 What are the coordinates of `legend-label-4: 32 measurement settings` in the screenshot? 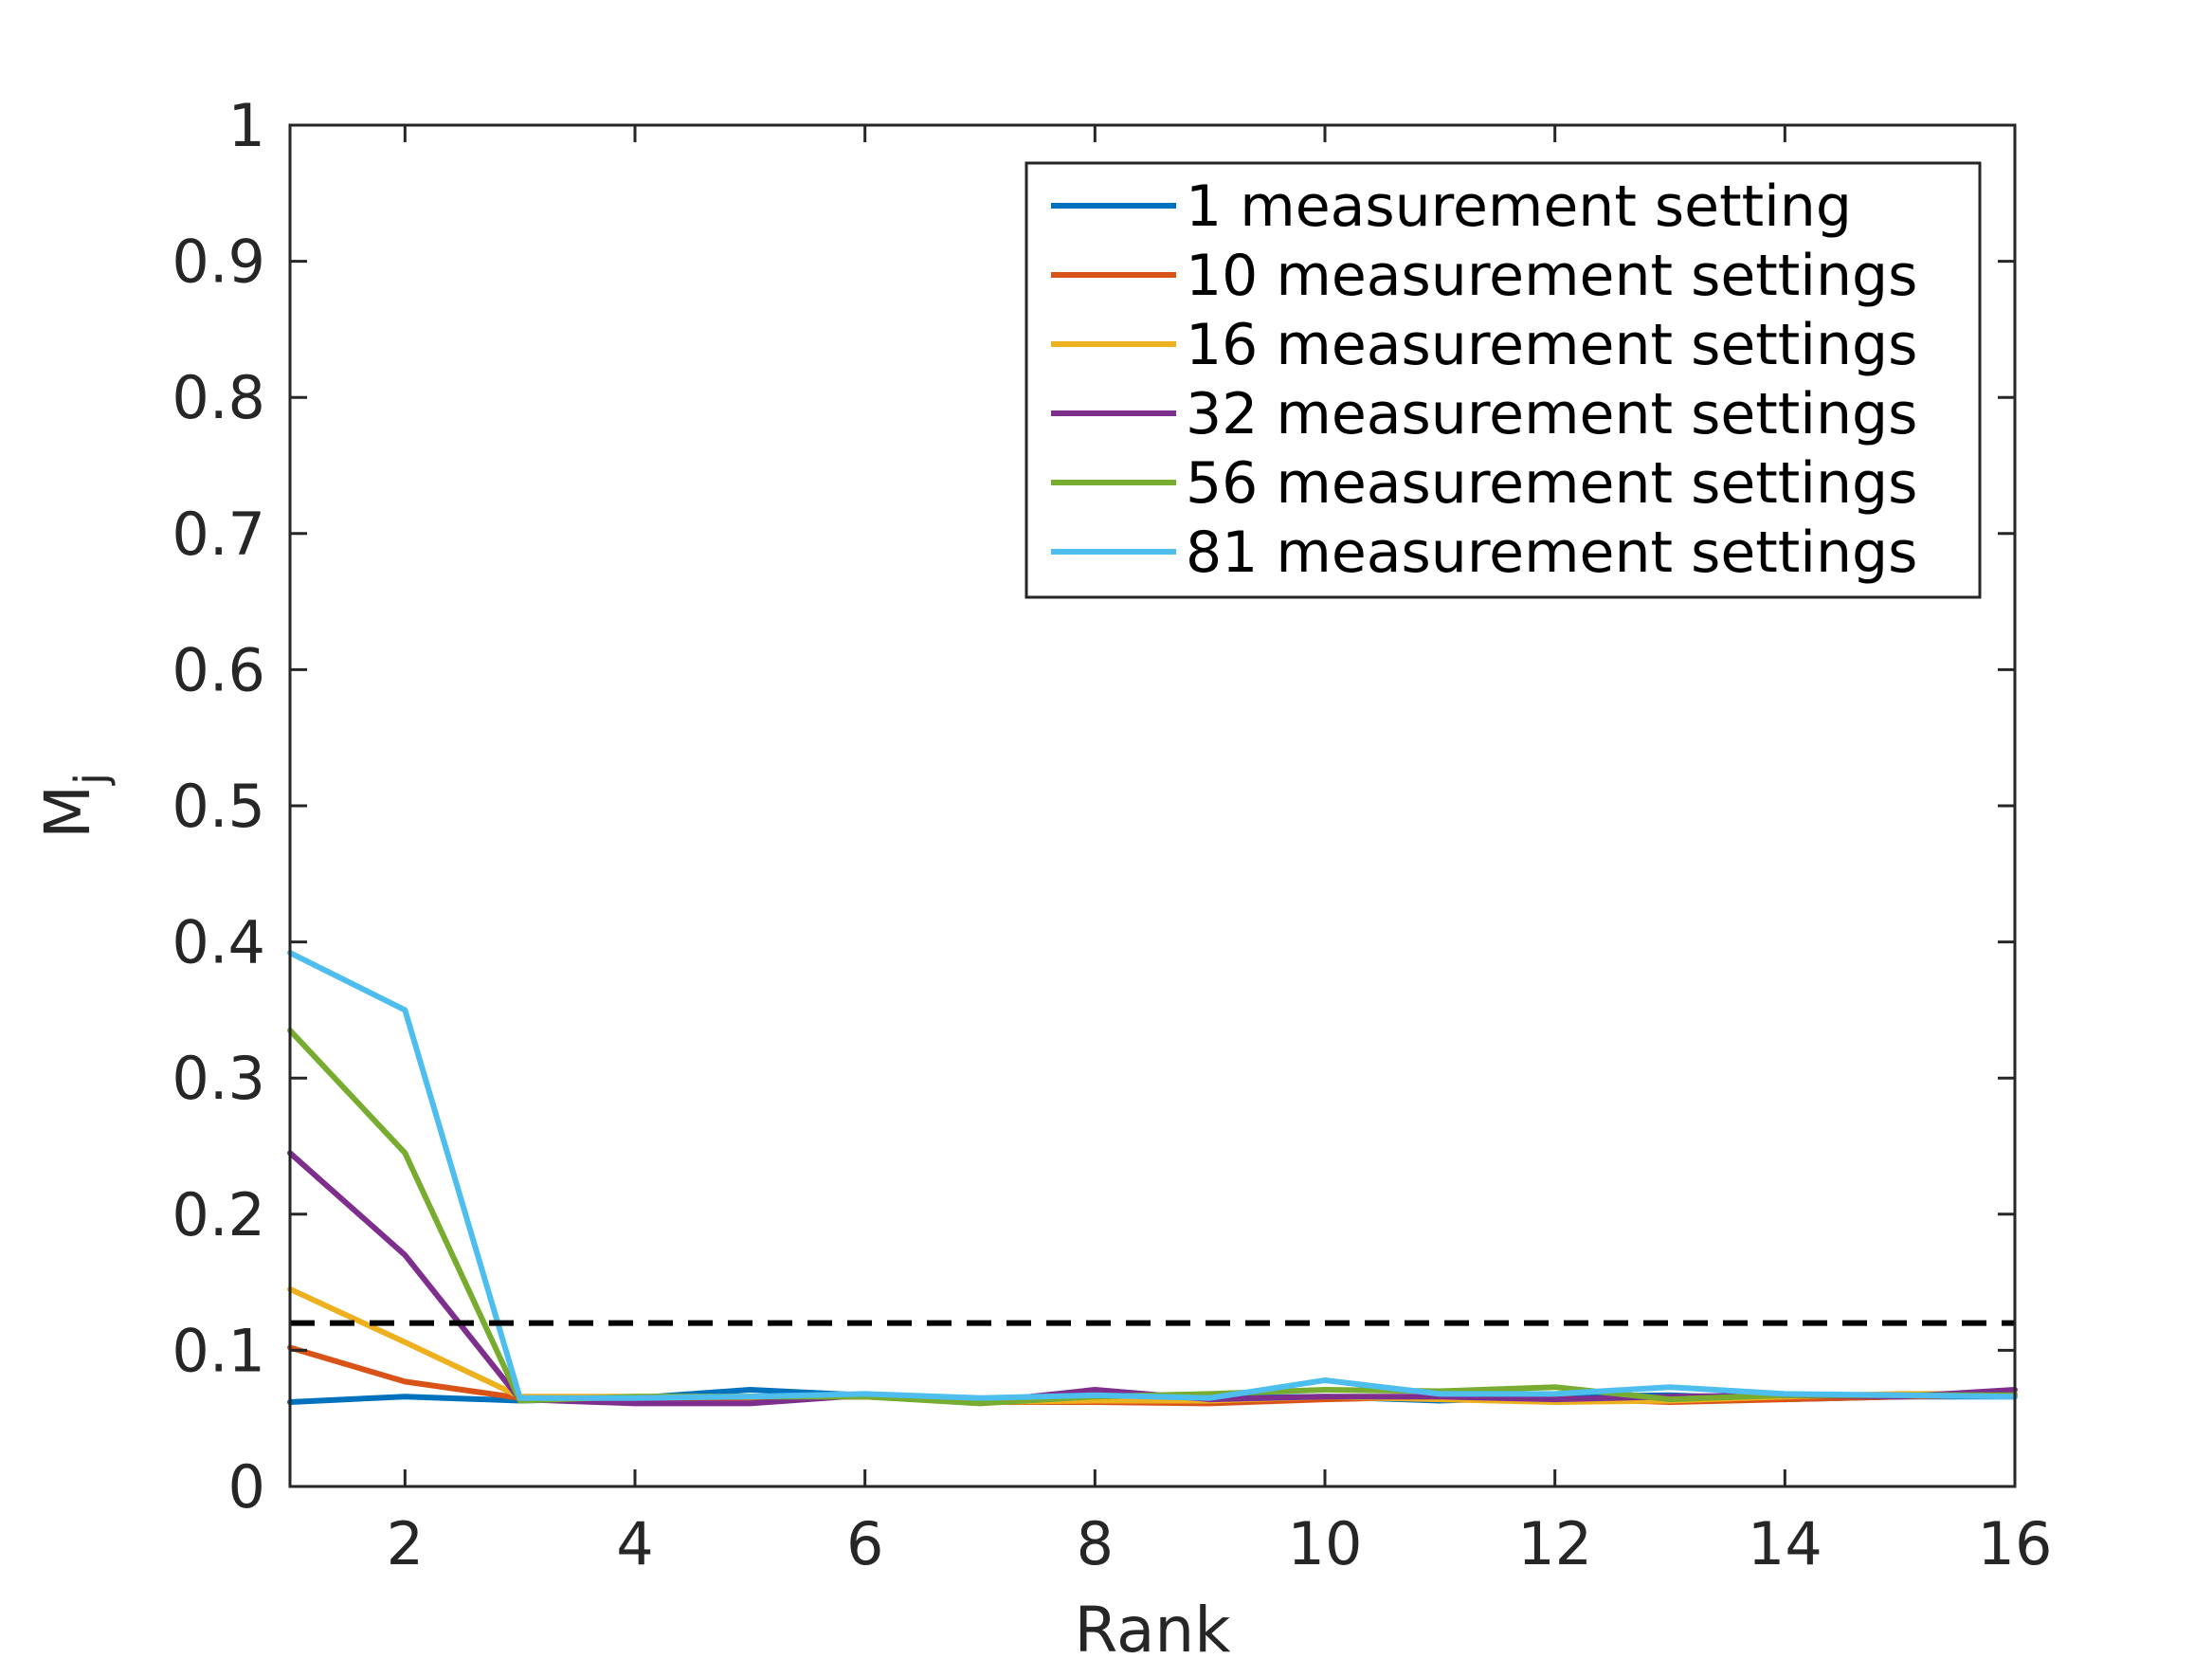 It's located at (1551, 414).